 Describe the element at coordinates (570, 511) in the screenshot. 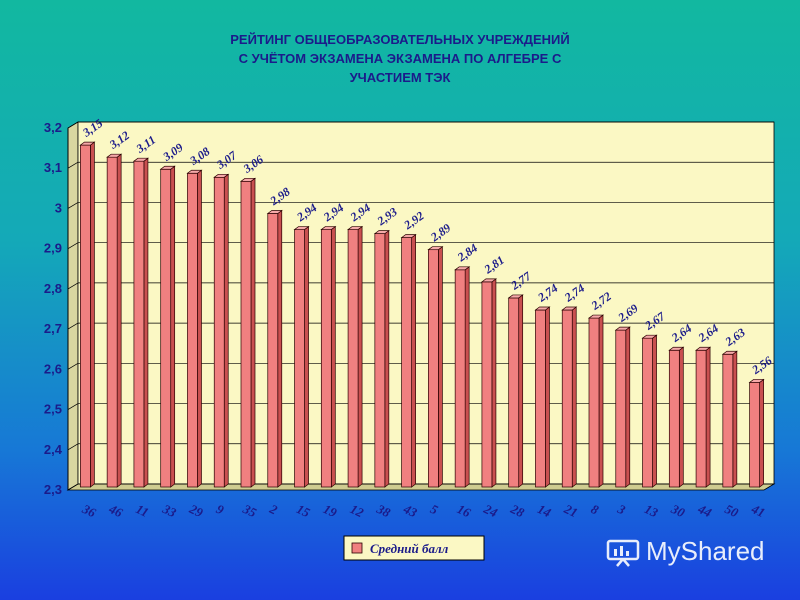

I see `x-tick-label: 21` at that location.